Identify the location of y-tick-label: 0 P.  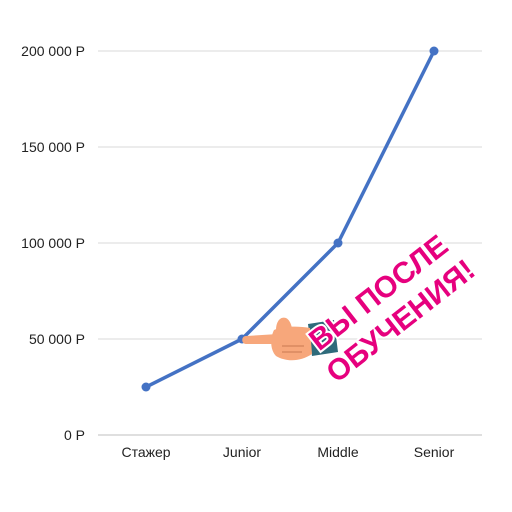
(74, 435).